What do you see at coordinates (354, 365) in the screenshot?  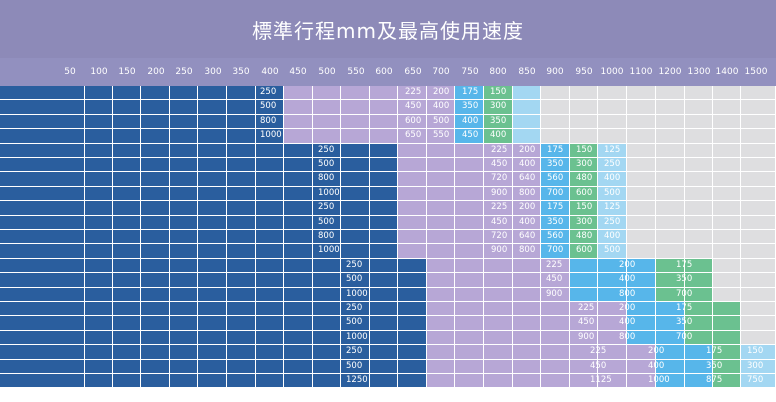 I see `speed-value: 500` at bounding box center [354, 365].